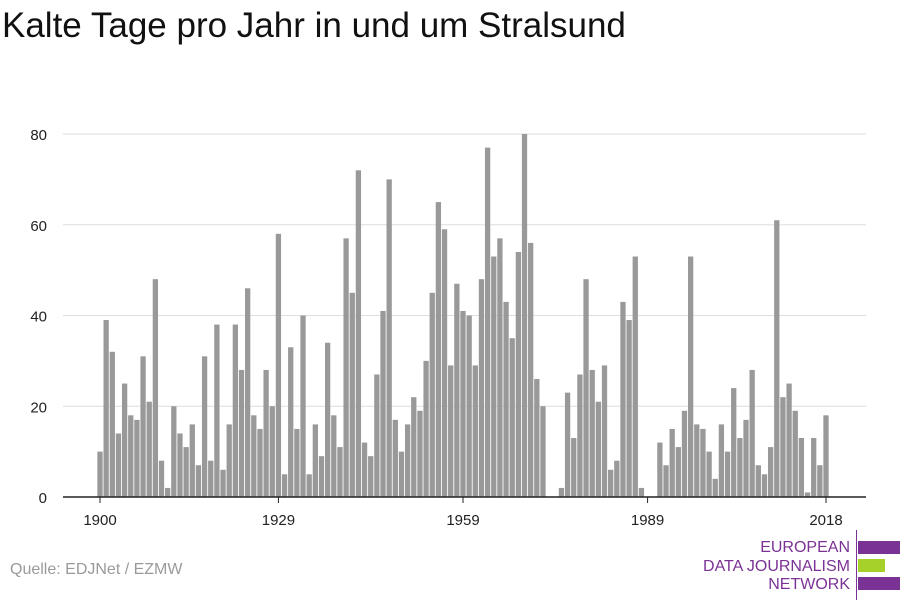  I want to click on x-tick-label: 1989, so click(647, 520).